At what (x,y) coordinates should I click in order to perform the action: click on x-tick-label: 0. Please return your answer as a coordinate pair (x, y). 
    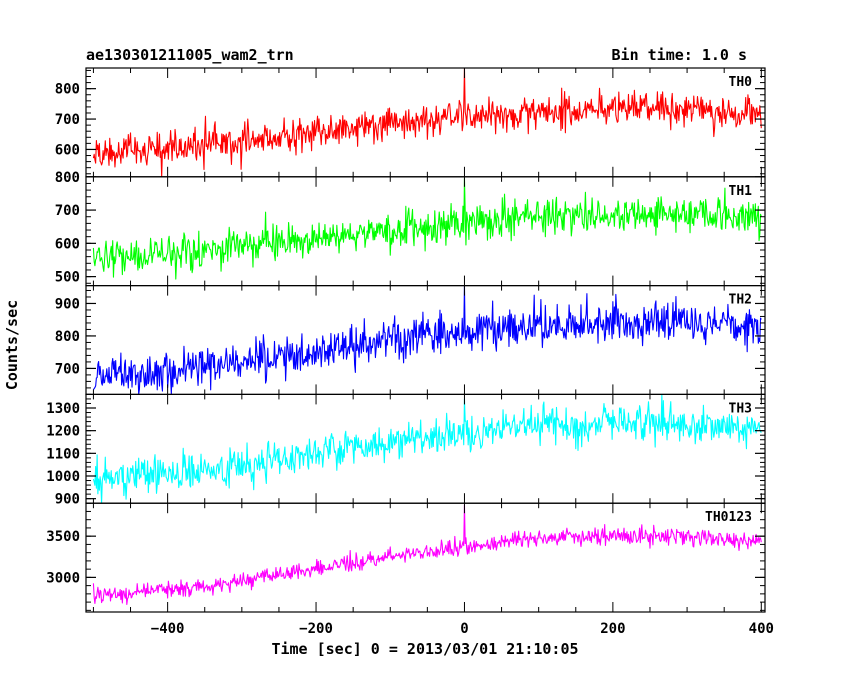
    Looking at the image, I should click on (464, 629).